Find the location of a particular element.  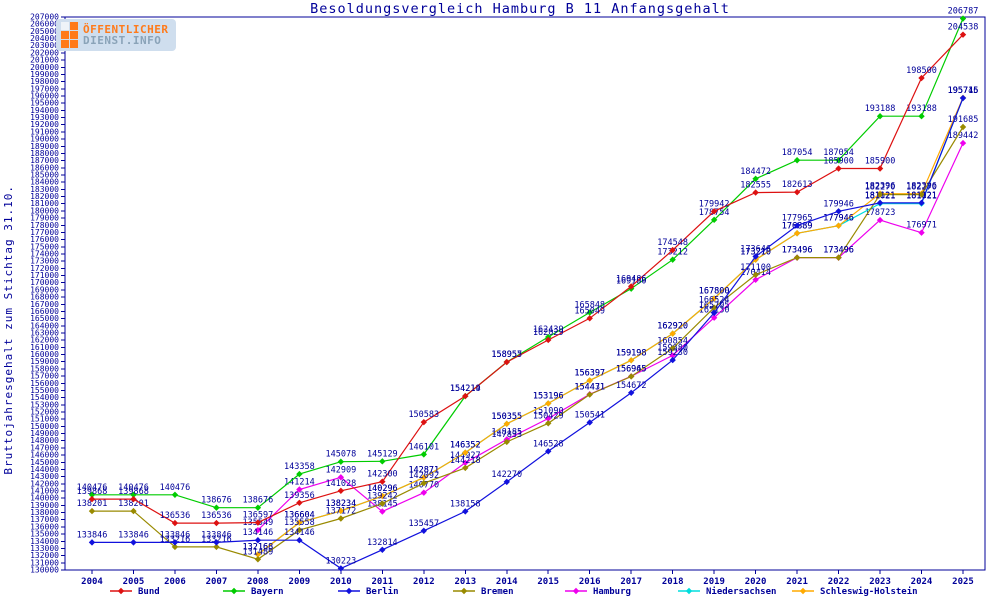

svg-text: 167000 is located at coordinates (44, 304).